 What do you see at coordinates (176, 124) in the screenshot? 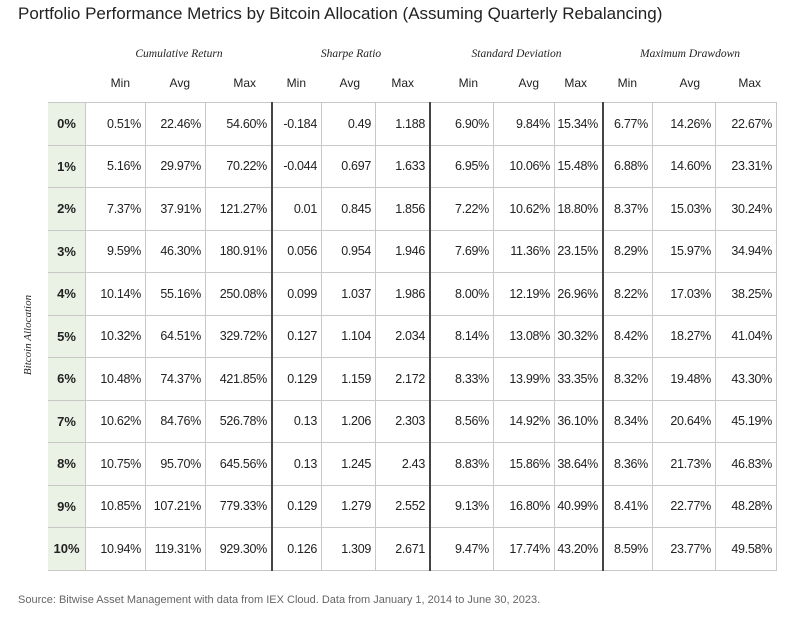
I see `table-cell: 22.46%` at bounding box center [176, 124].